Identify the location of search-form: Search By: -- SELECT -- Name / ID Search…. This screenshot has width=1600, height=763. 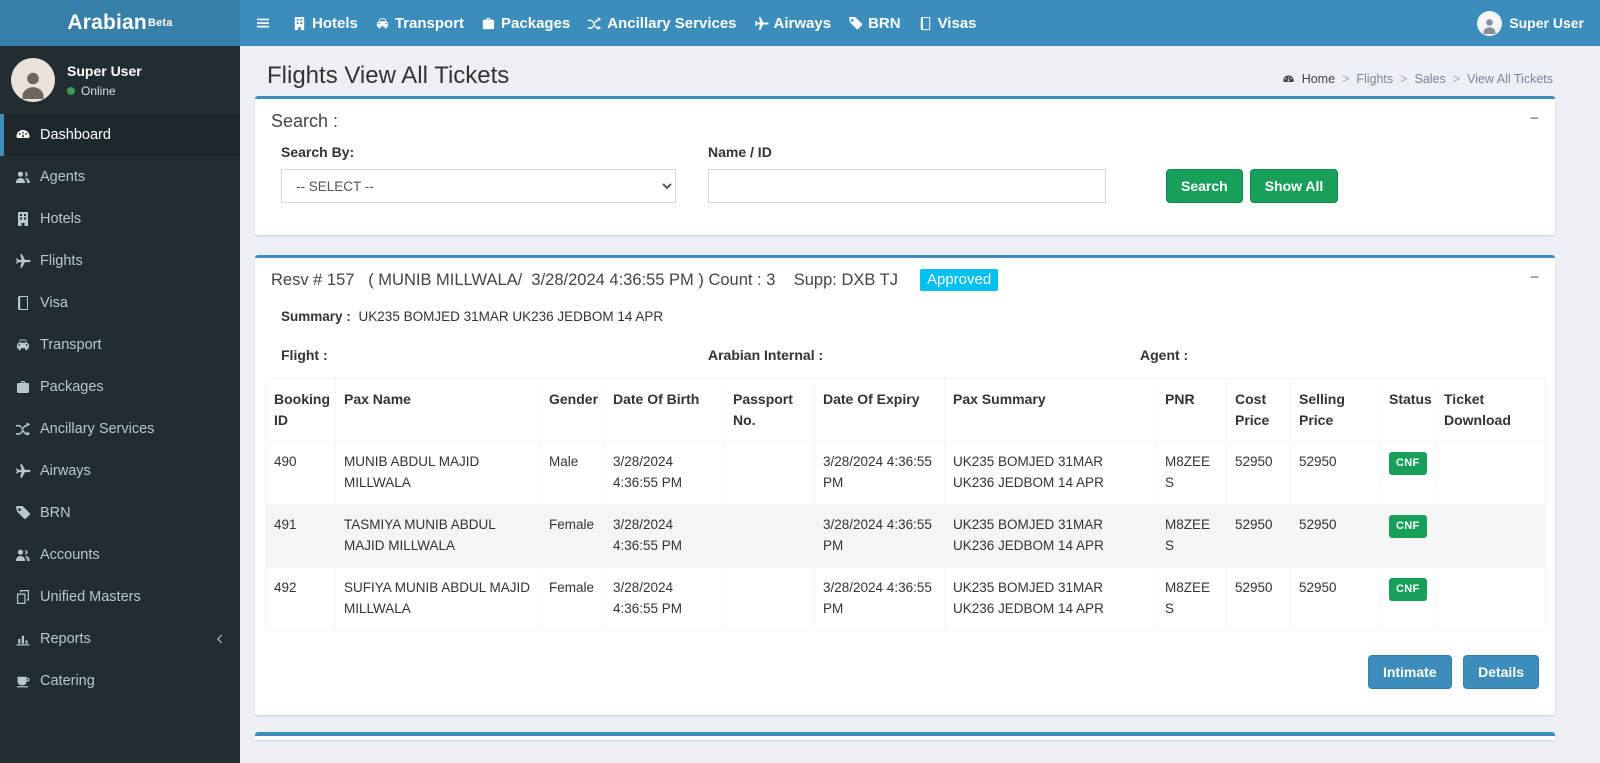
(905, 185).